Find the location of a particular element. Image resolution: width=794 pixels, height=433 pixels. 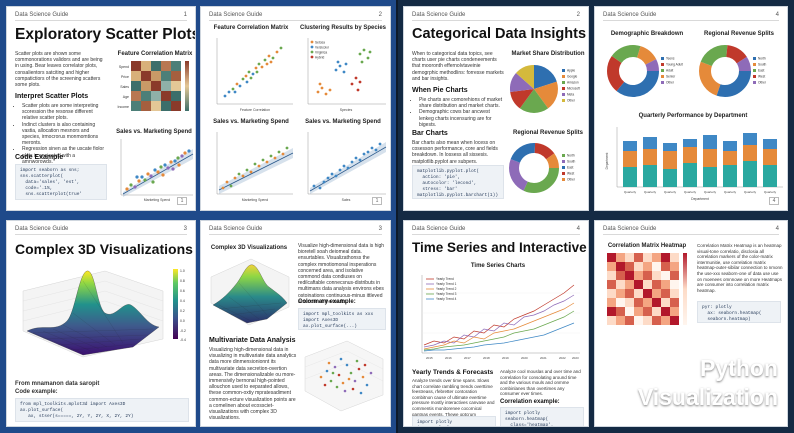

regression-scatter-2: Sales is located at coordinates (347, 167).